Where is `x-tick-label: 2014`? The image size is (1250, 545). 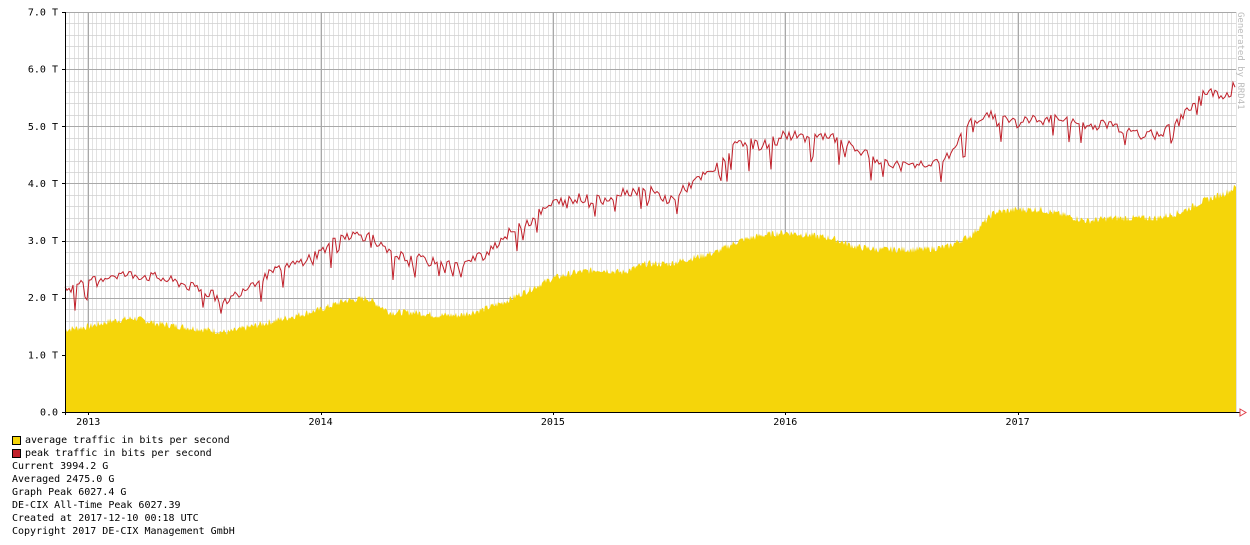
x-tick-label: 2014 is located at coordinates (321, 422).